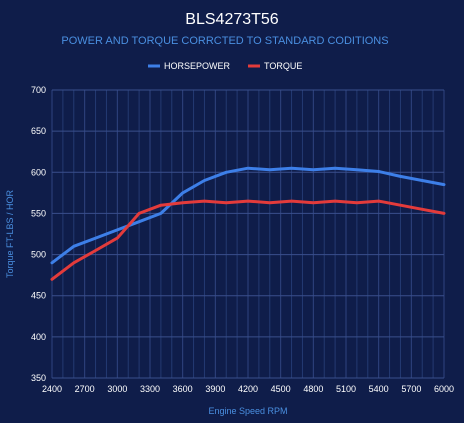 Image resolution: width=464 pixels, height=423 pixels. What do you see at coordinates (38, 131) in the screenshot?
I see `y-tick-label: 650` at bounding box center [38, 131].